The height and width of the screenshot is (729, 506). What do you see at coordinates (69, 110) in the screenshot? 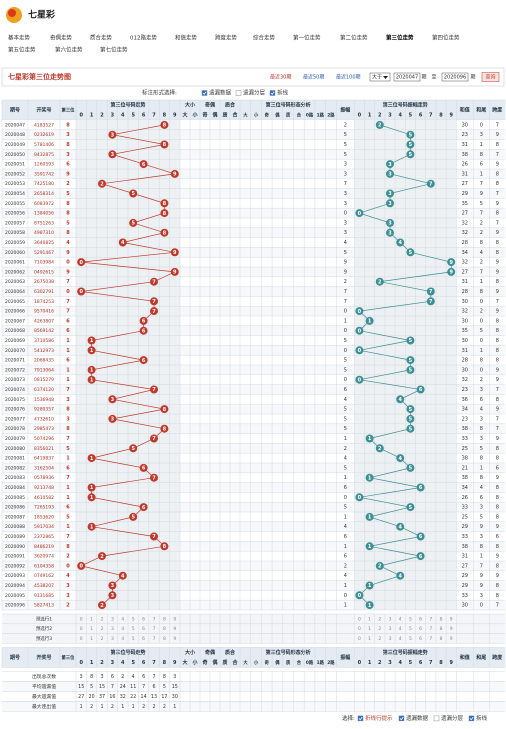
I see `header-cell: 第三位` at bounding box center [69, 110].